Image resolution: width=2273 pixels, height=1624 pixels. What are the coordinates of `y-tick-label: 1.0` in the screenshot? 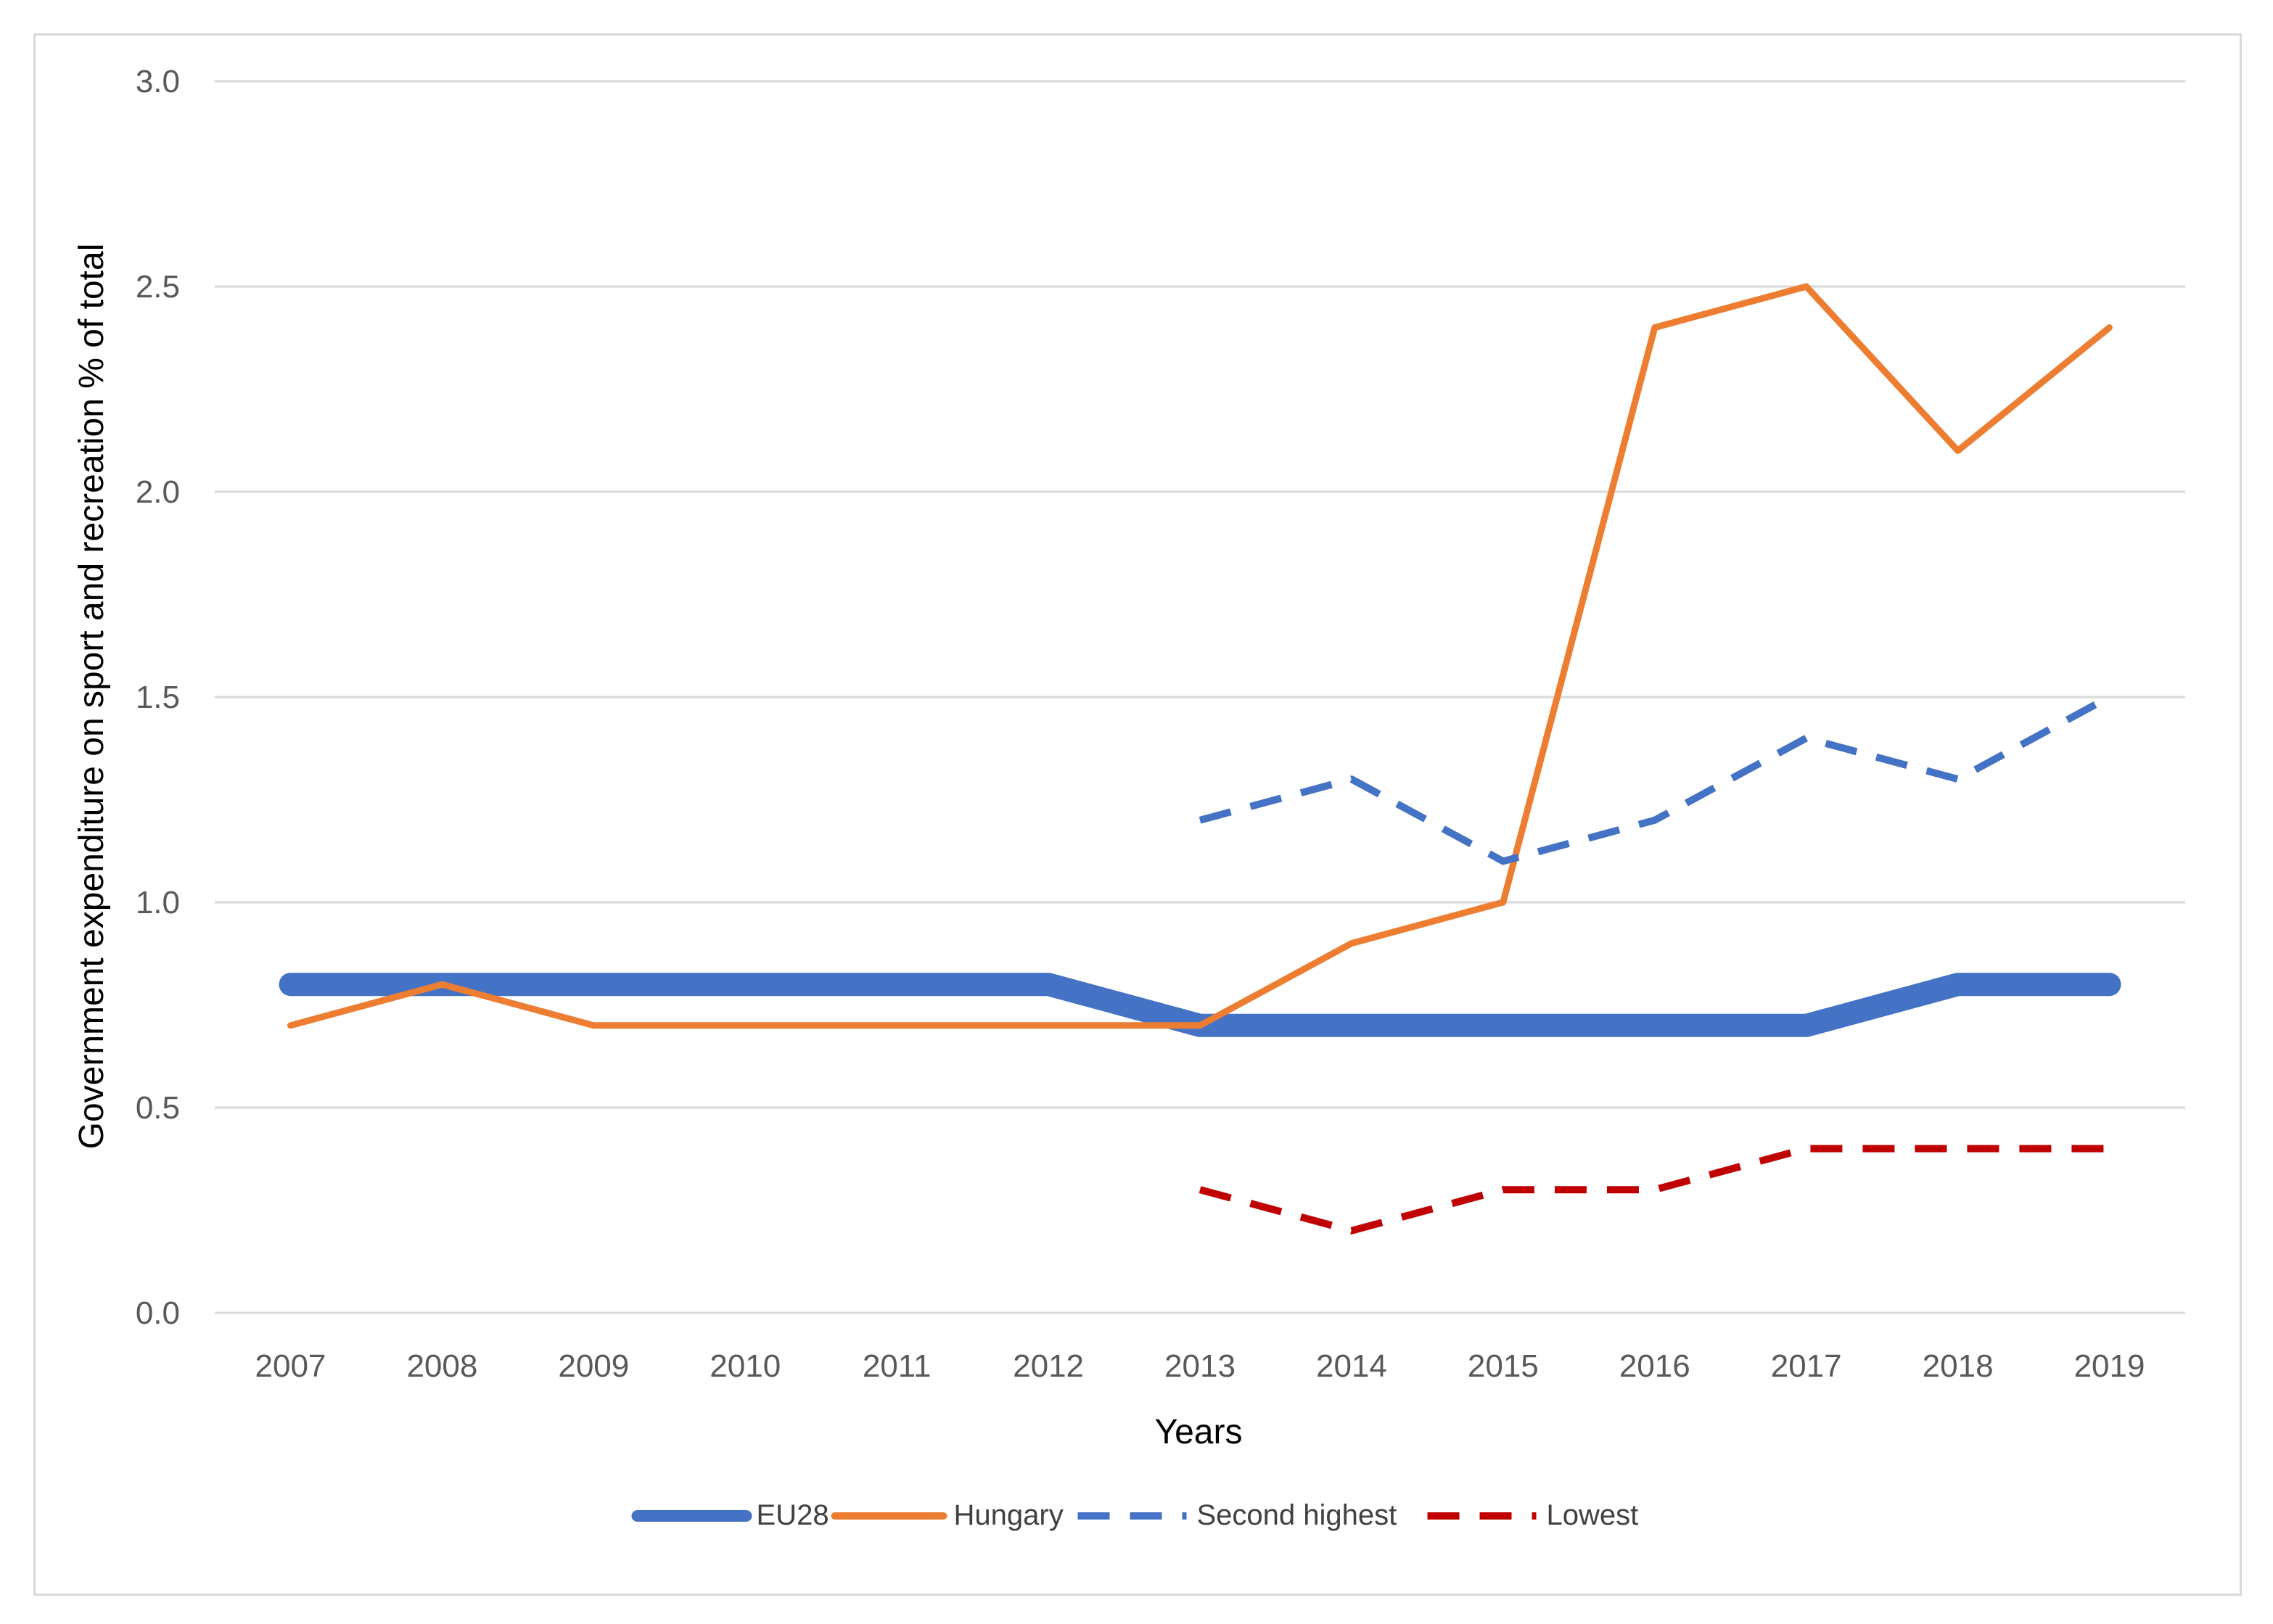 It's located at (158, 903).